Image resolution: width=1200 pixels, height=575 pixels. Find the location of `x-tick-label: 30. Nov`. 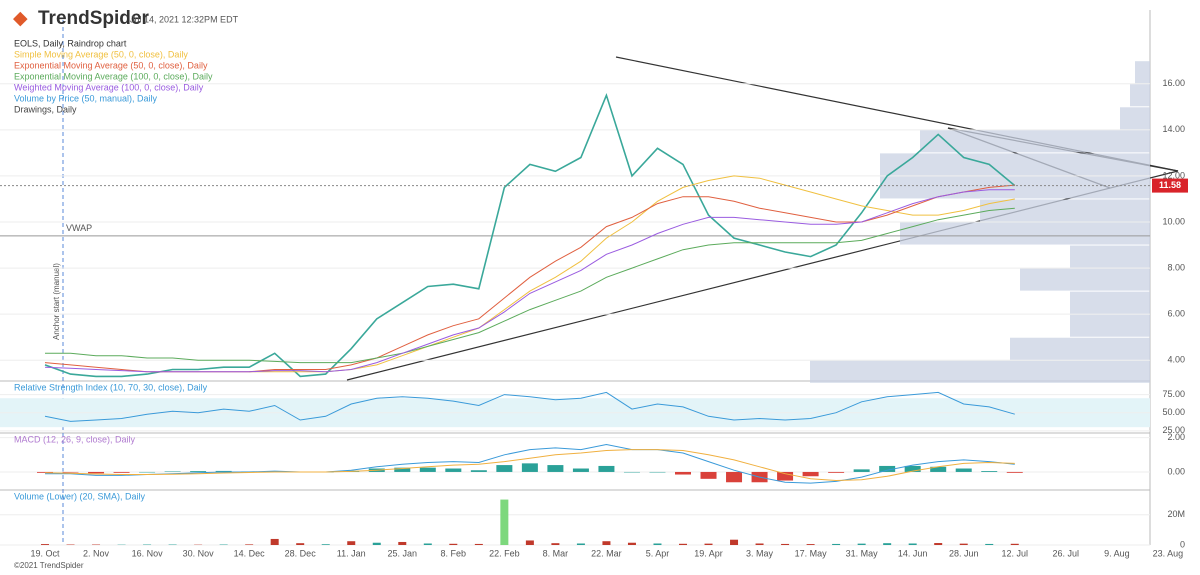

x-tick-label: 30. Nov is located at coordinates (199, 553).